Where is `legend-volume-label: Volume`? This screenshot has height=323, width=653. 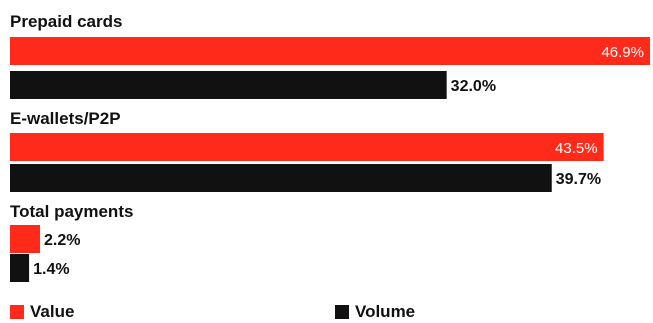 legend-volume-label: Volume is located at coordinates (385, 311).